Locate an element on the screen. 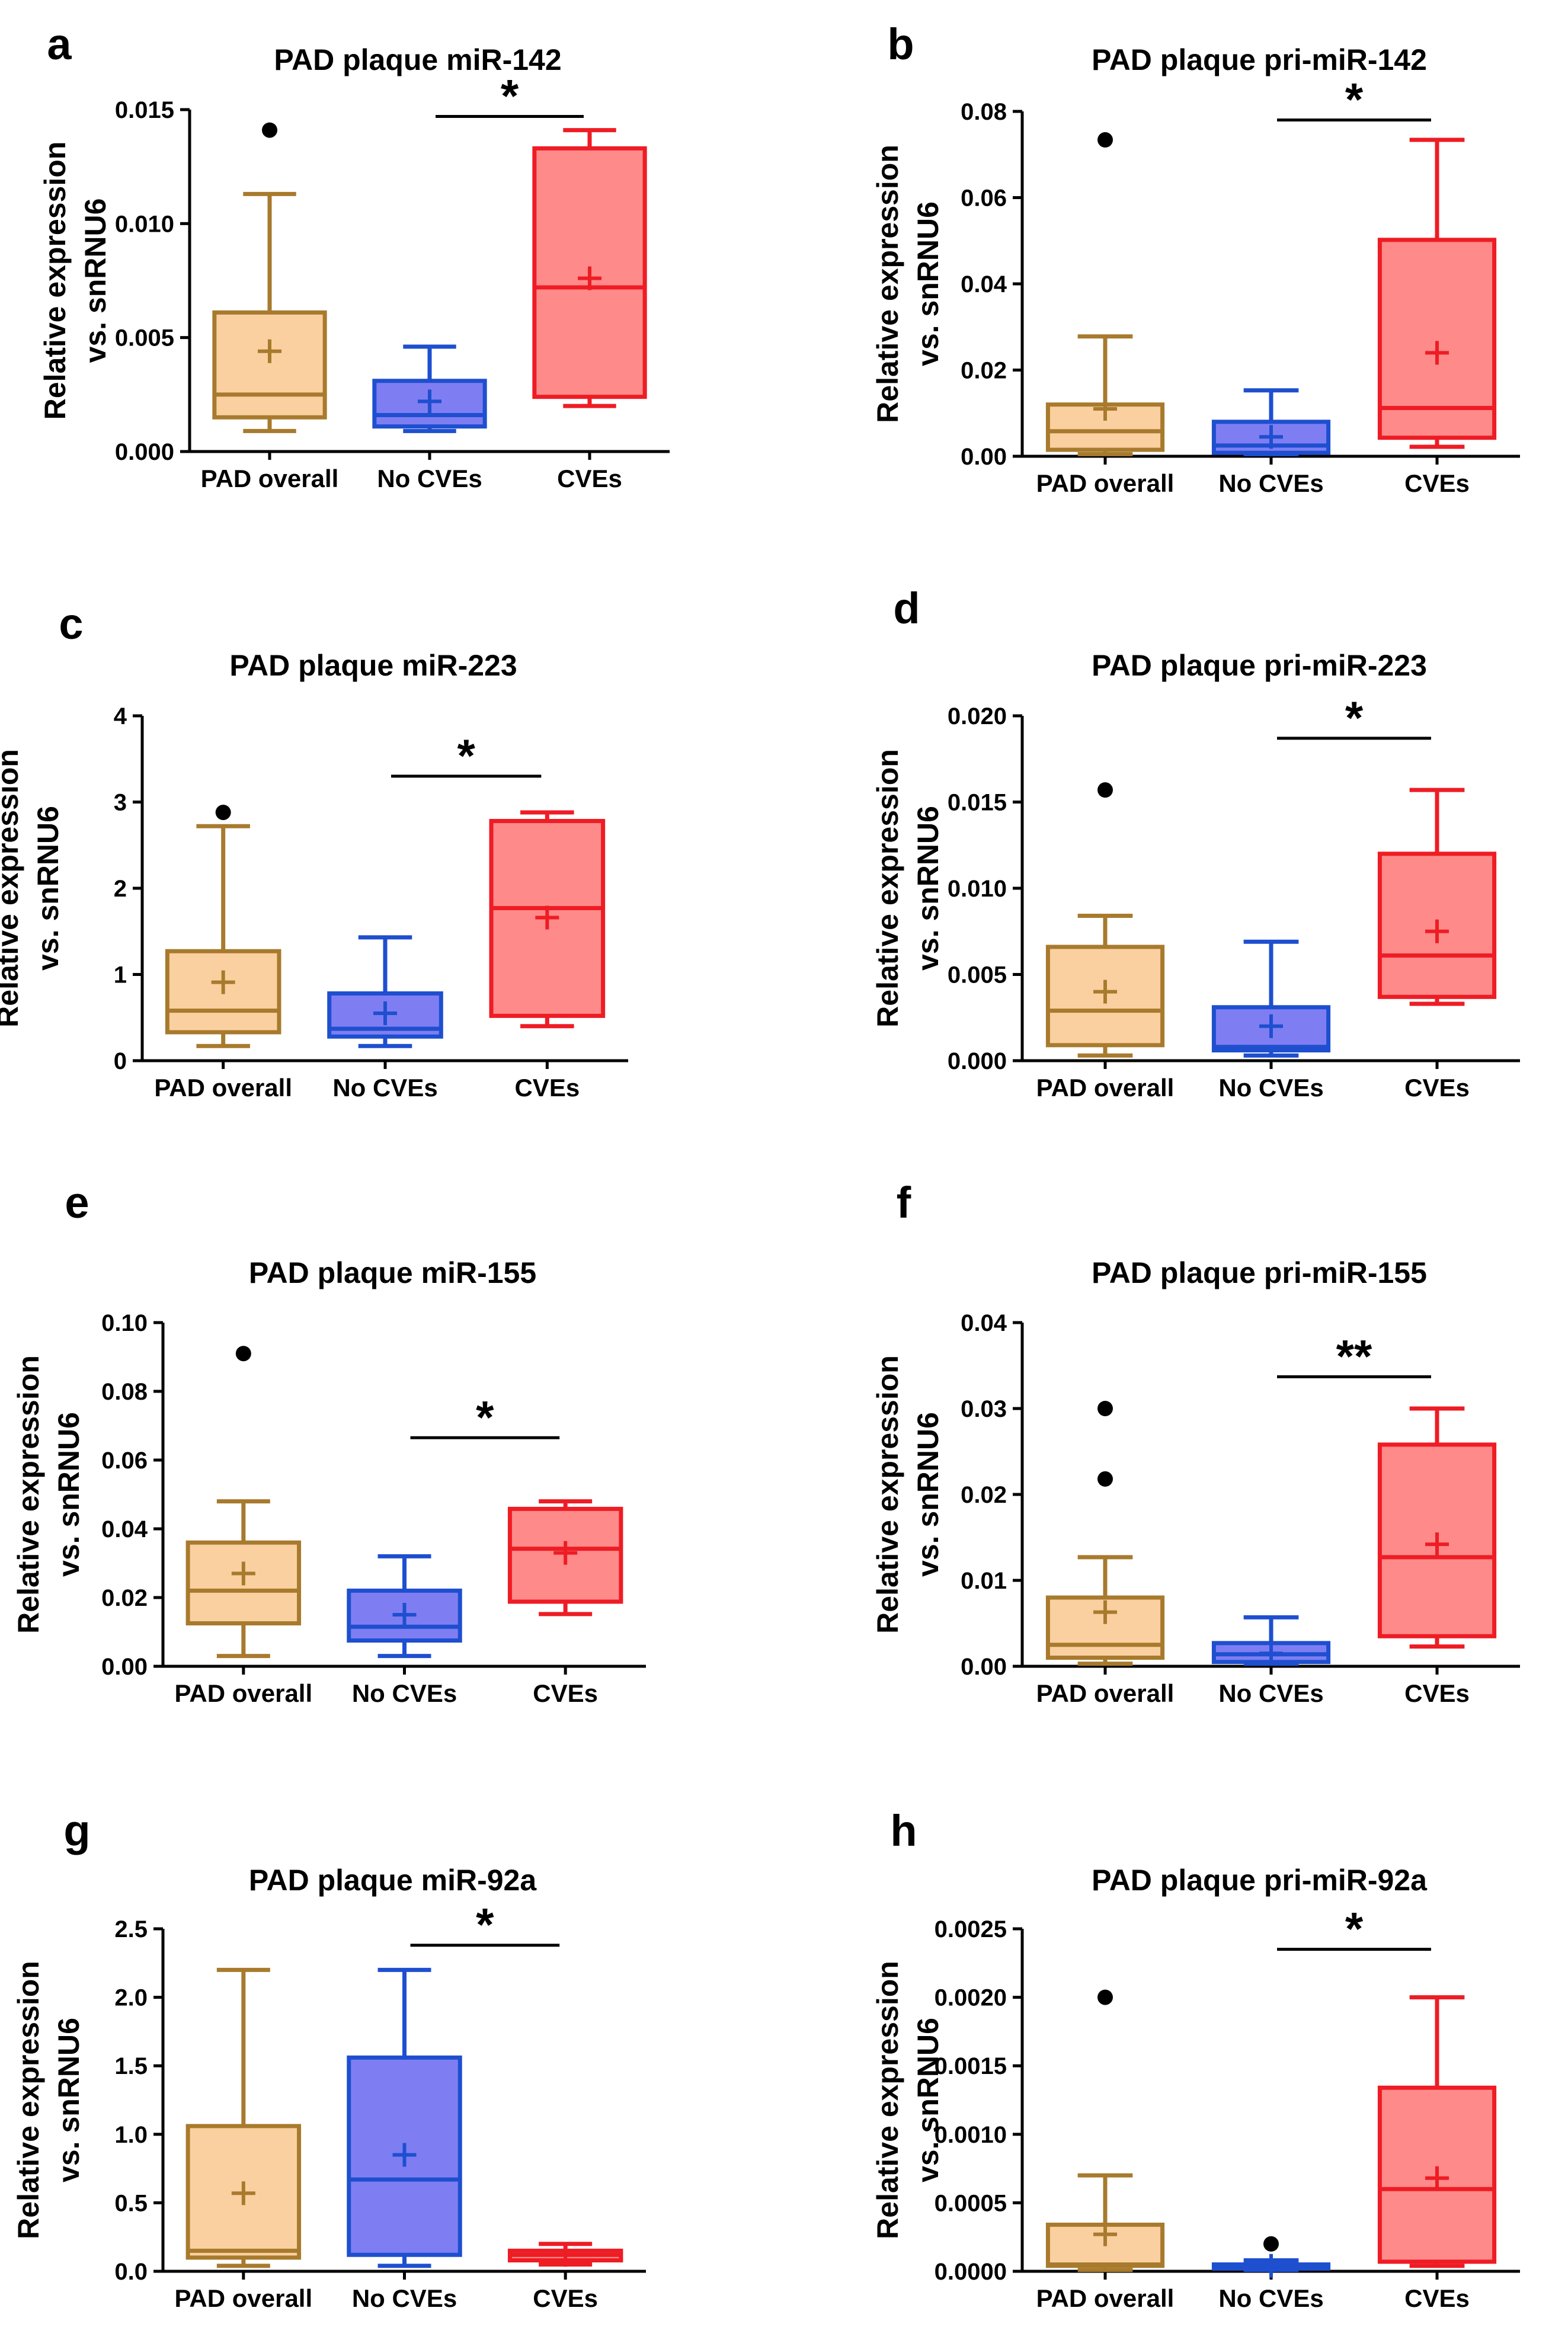  y-tick-label: 0.10 is located at coordinates (124, 1323).